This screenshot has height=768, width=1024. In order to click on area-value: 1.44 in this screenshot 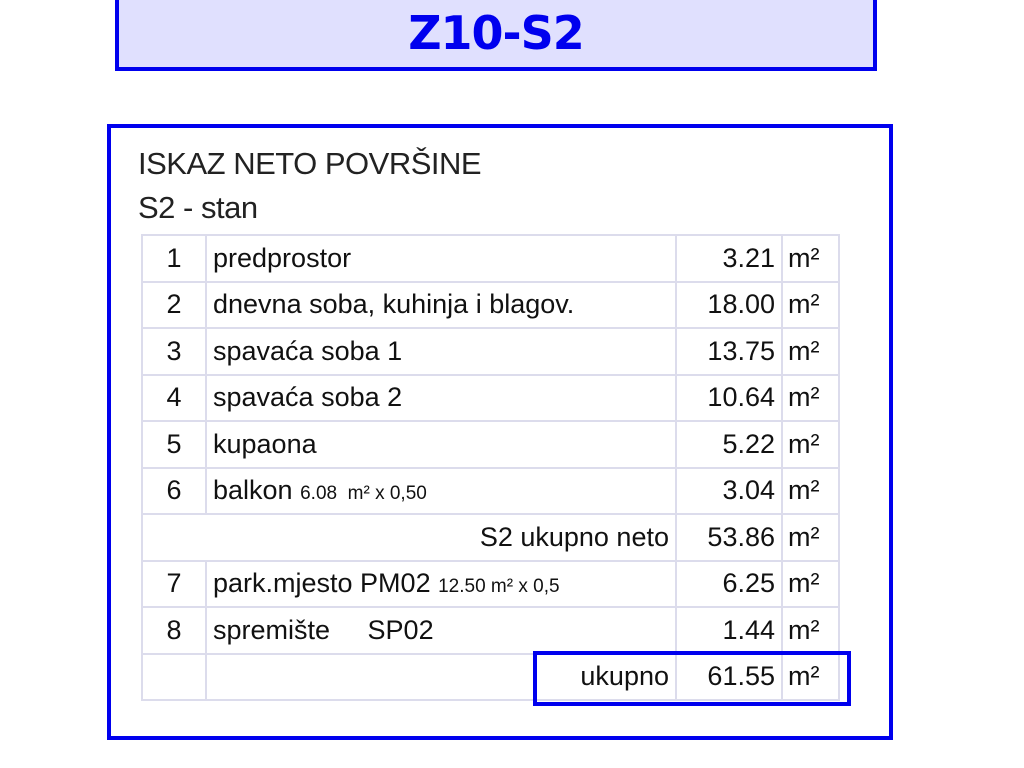, I will do `click(729, 630)`.